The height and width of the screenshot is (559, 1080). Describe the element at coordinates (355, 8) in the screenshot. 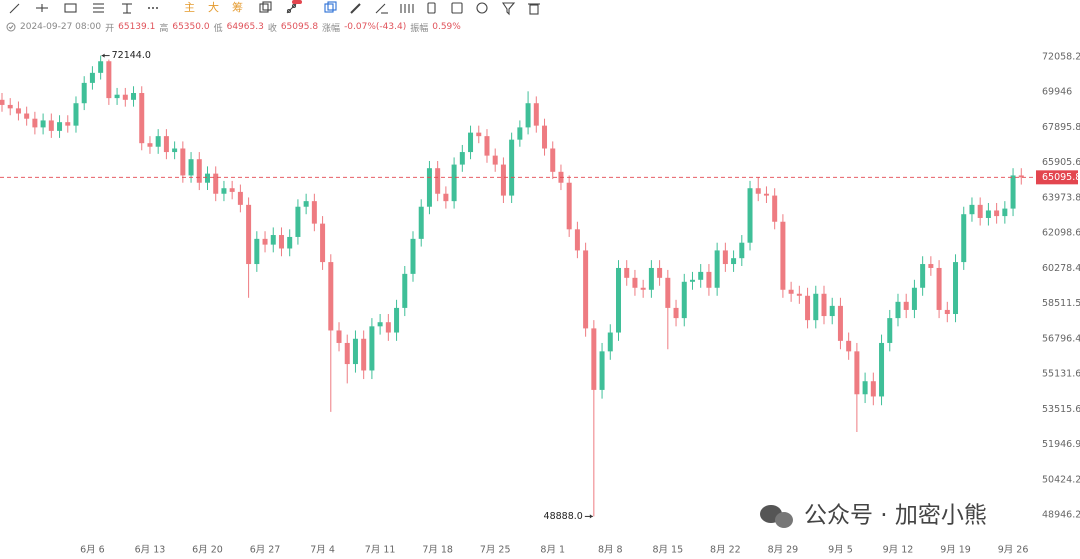

I see `tool-pen` at that location.